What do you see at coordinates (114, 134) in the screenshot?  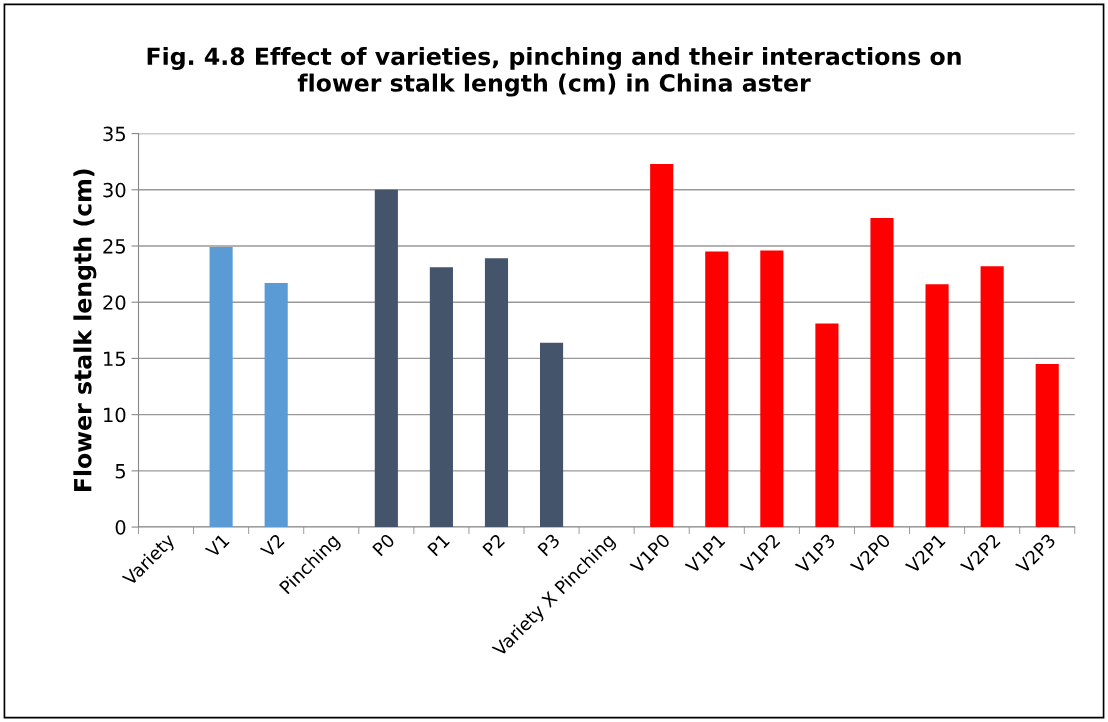 I see `y-tick-label: 35` at bounding box center [114, 134].